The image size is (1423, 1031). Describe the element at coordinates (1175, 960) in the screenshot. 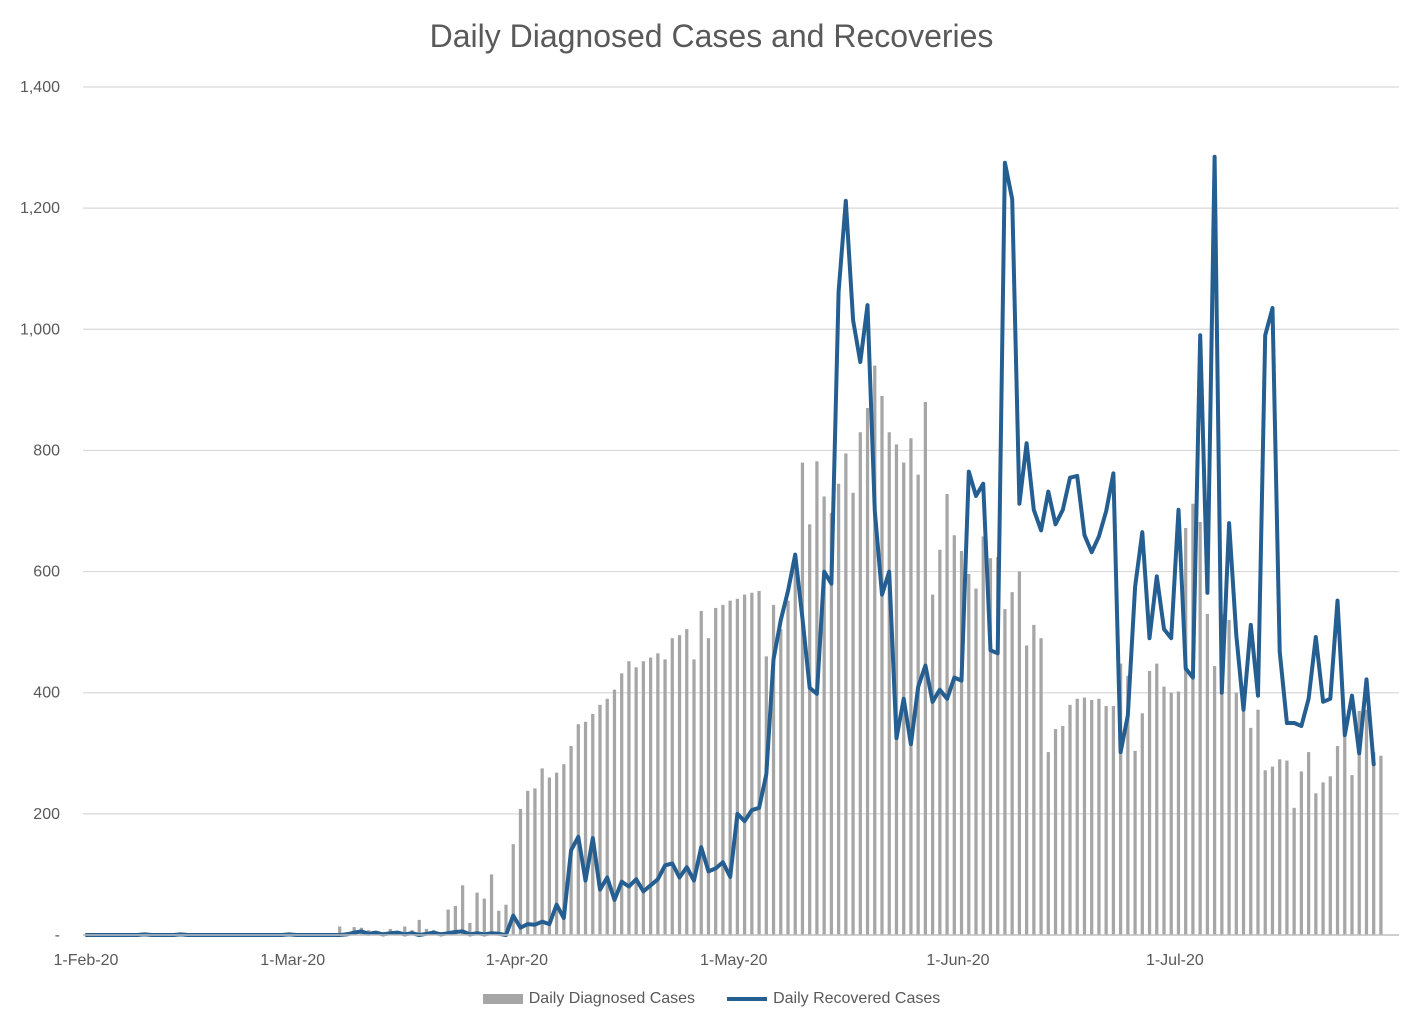

I see `x-tick-label: 1-Jul-20` at that location.